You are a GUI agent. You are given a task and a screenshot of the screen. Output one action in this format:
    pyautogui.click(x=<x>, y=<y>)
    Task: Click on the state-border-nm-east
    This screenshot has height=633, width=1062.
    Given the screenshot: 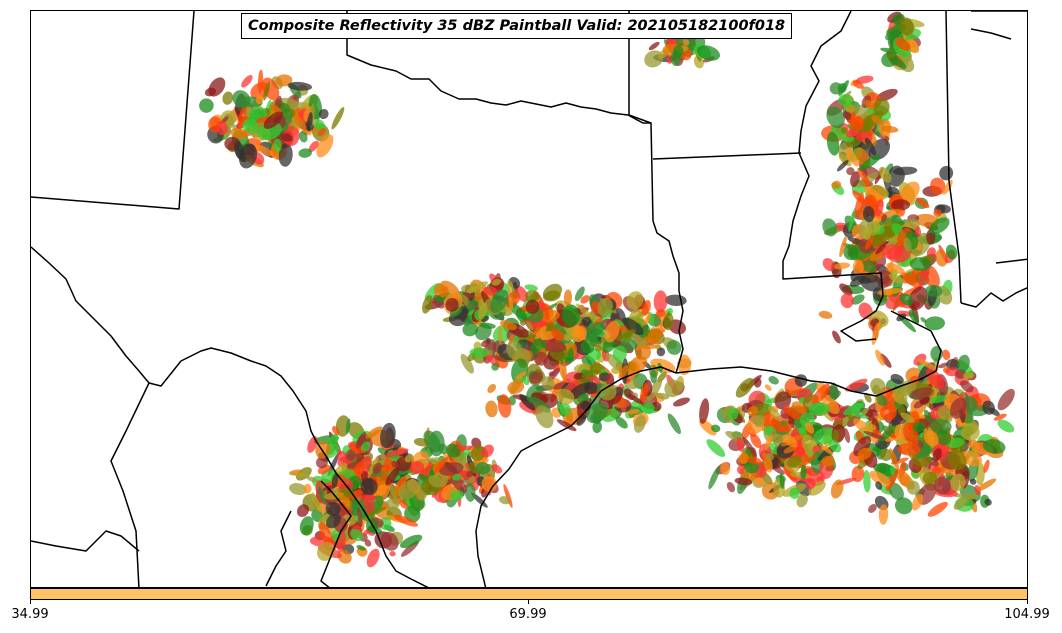 What is the action you would take?
    pyautogui.click(x=113, y=110)
    